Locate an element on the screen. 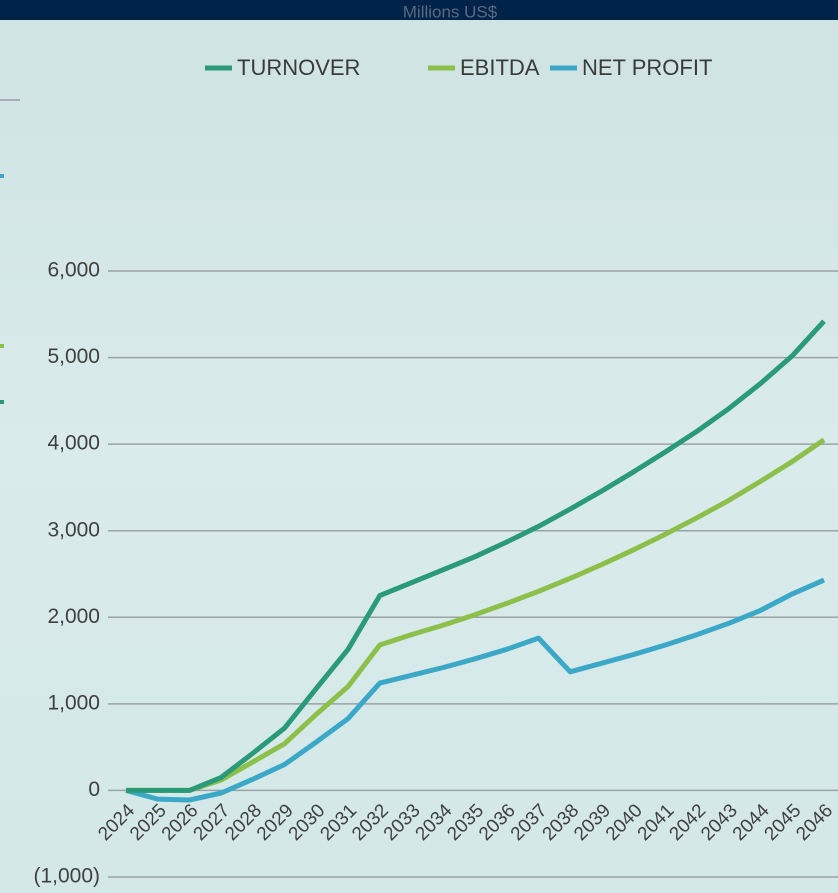 The height and width of the screenshot is (893, 838). top-bar is located at coordinates (419, 10).